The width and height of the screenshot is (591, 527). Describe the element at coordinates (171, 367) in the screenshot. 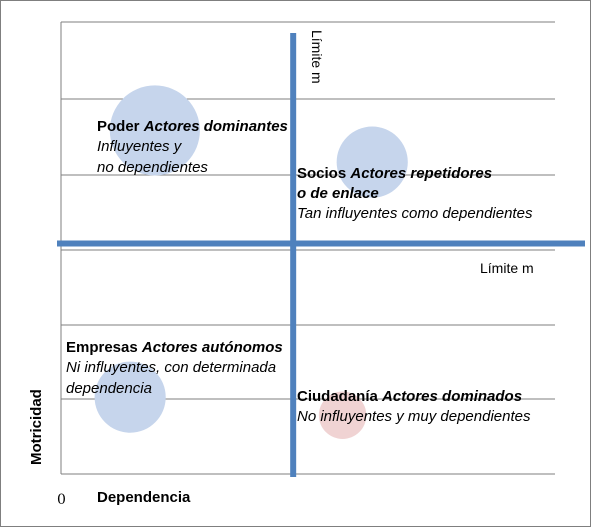

I see `bubble-label-description: Ni influyentes, con determinada` at that location.